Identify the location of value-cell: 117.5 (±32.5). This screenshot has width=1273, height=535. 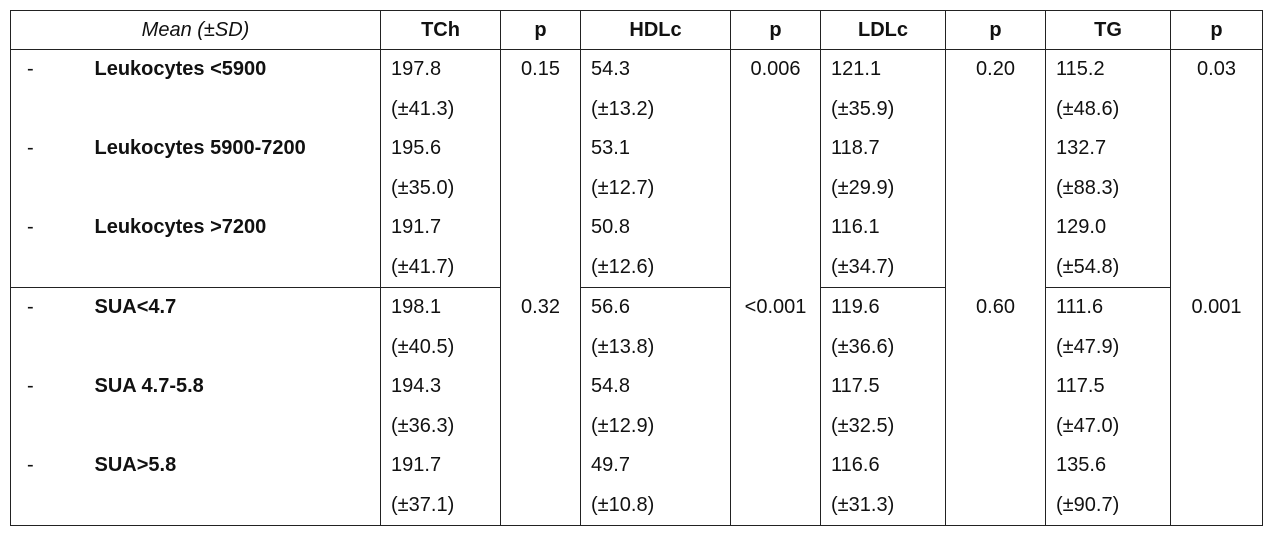
(883, 406).